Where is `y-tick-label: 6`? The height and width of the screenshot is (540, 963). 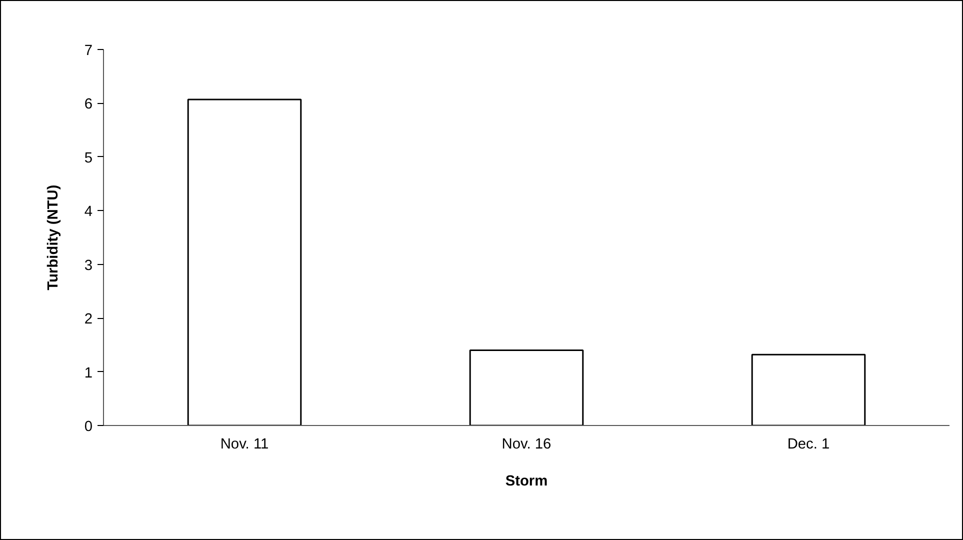
y-tick-label: 6 is located at coordinates (88, 104).